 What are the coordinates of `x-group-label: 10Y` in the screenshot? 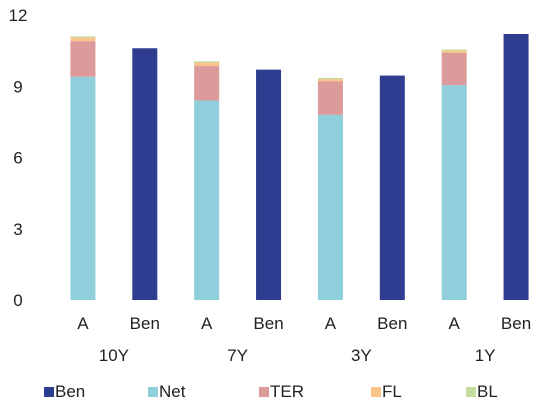 It's located at (114, 355).